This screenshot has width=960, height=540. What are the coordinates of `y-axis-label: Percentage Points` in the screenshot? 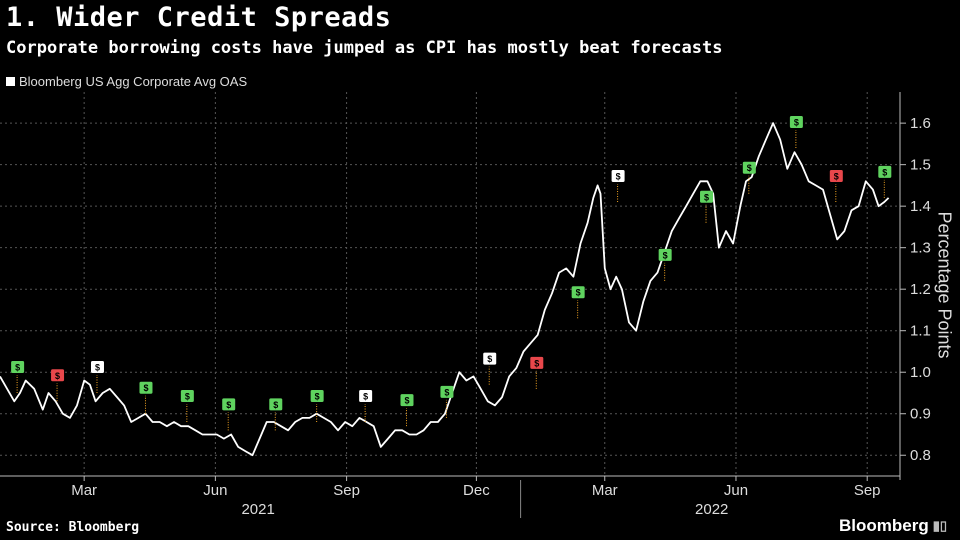 It's located at (944, 285).